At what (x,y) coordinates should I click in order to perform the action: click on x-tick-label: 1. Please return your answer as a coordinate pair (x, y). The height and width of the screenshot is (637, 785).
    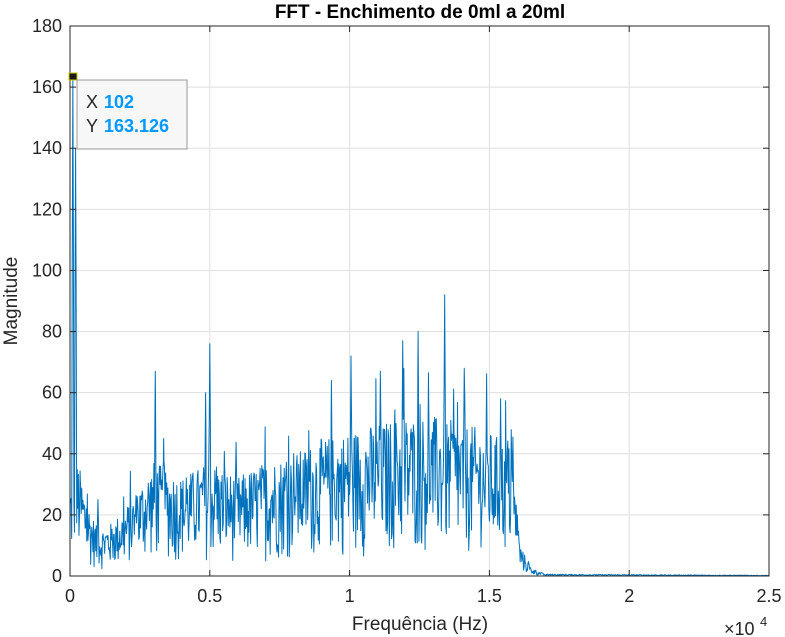
    Looking at the image, I should click on (350, 596).